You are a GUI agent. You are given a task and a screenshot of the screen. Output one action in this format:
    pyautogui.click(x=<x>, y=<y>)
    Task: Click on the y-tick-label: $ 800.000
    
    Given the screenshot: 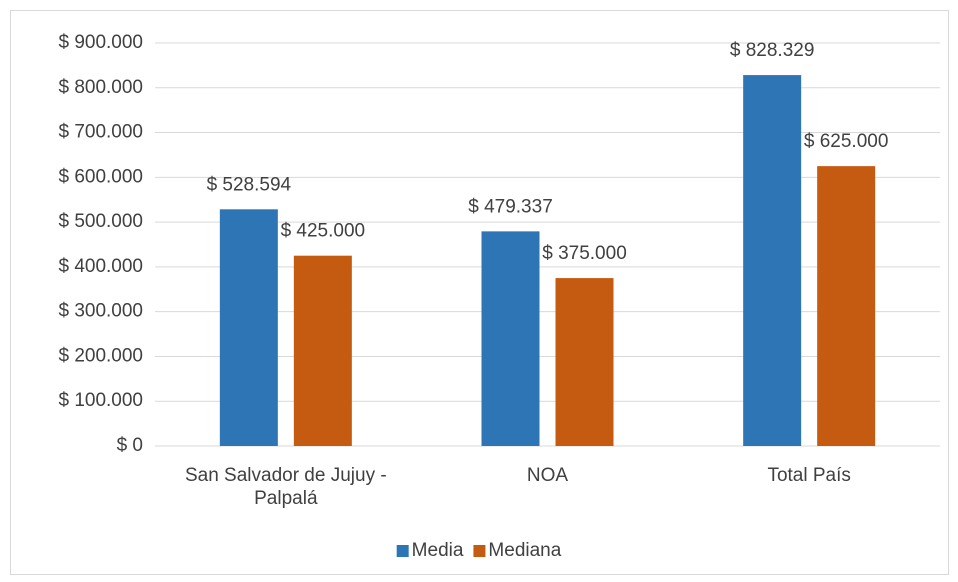 What is the action you would take?
    pyautogui.click(x=100, y=87)
    